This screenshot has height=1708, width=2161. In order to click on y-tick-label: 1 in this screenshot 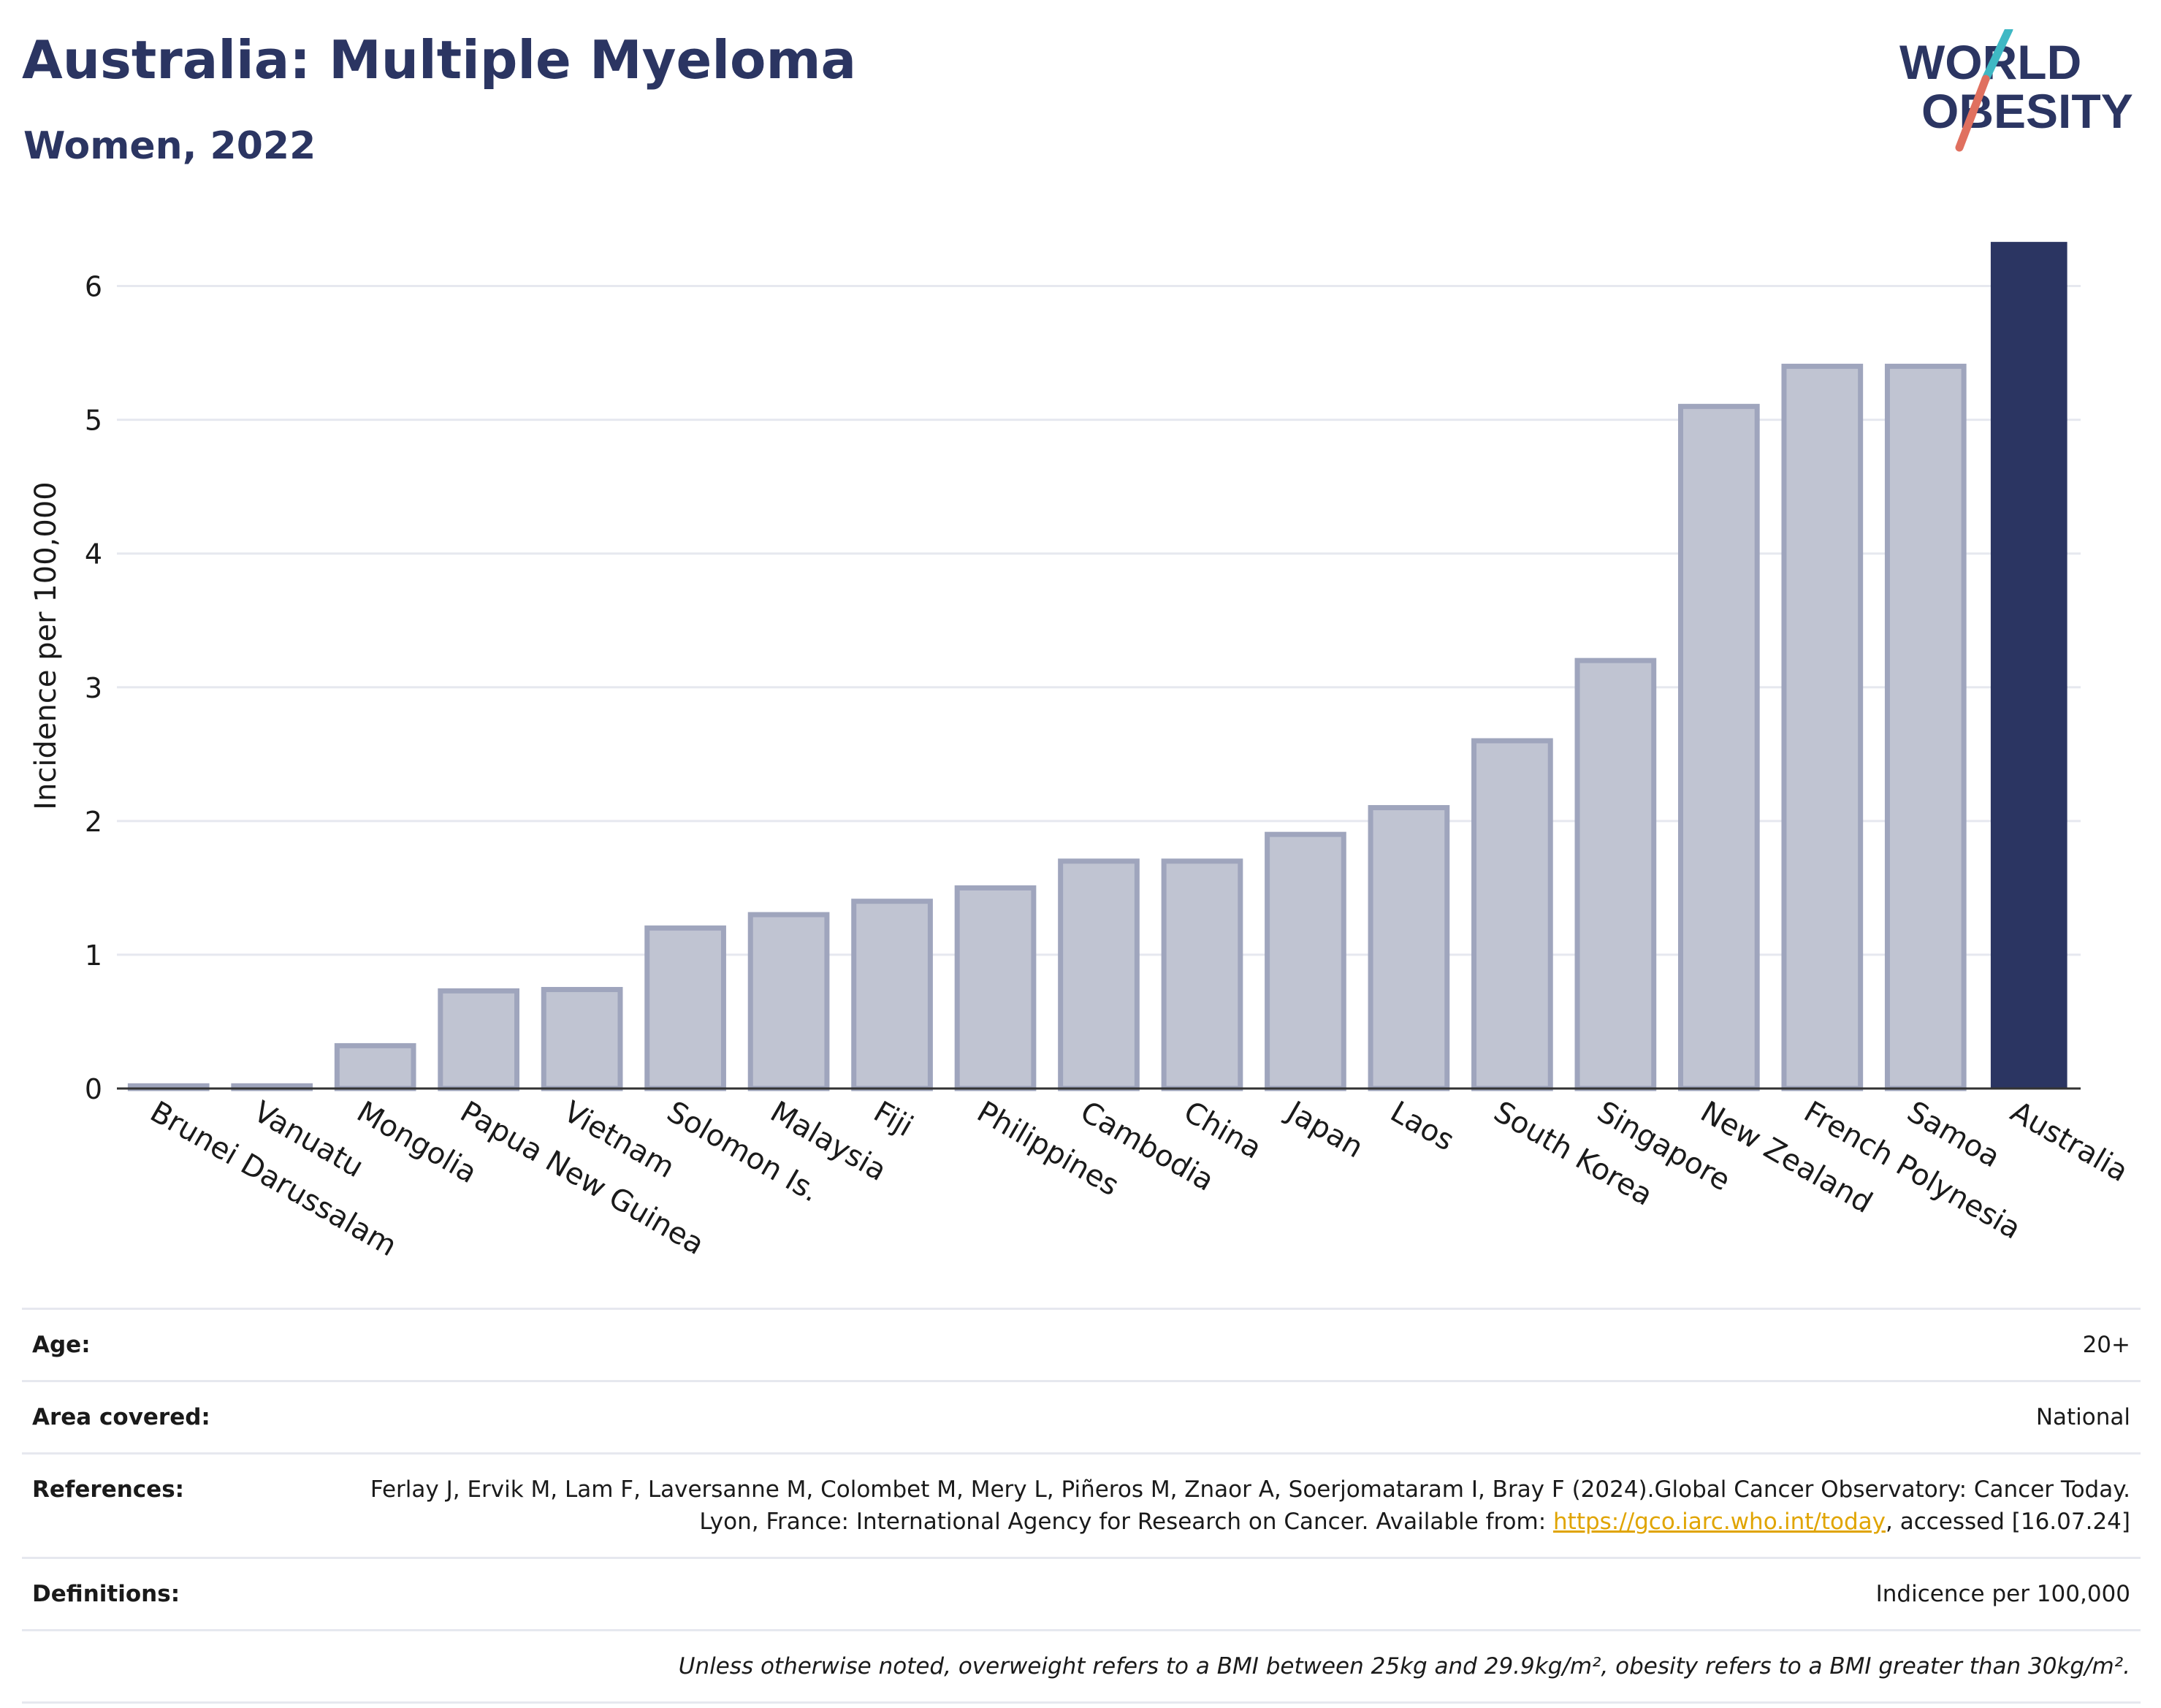, I will do `click(94, 955)`.